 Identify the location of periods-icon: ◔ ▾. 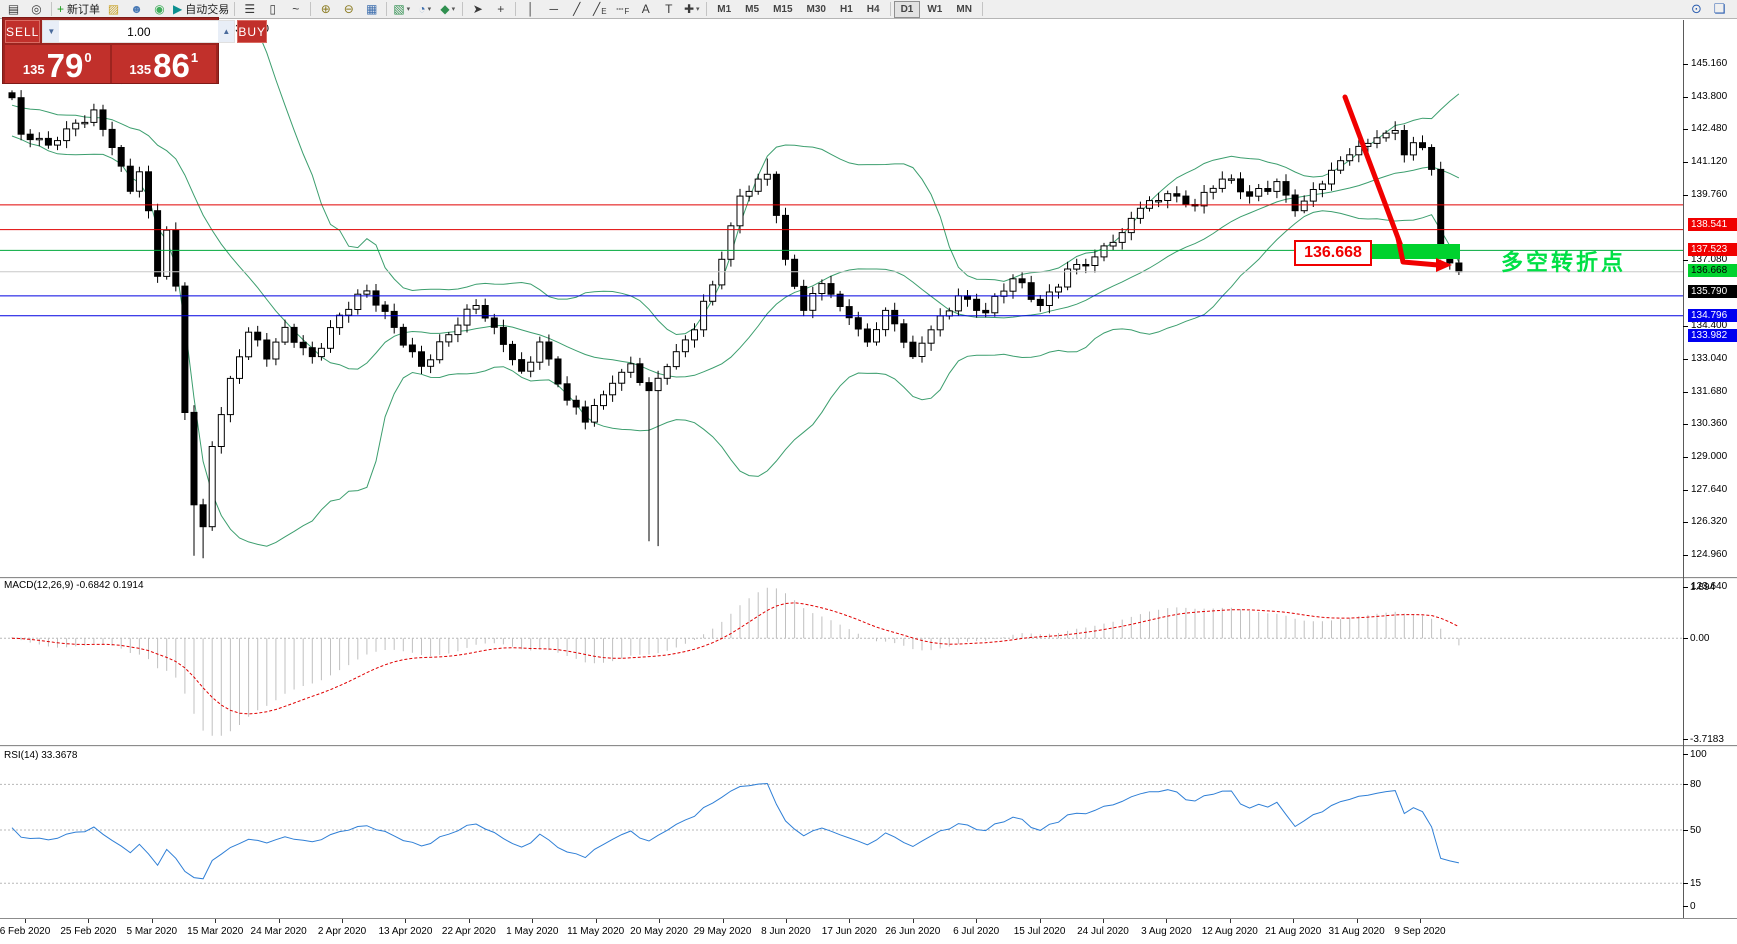
(425, 9).